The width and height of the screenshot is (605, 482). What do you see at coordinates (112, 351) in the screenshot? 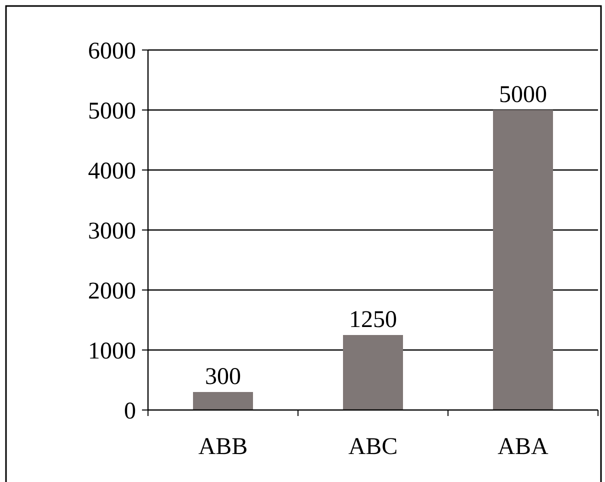
I see `y-tick-label: 1000` at bounding box center [112, 351].